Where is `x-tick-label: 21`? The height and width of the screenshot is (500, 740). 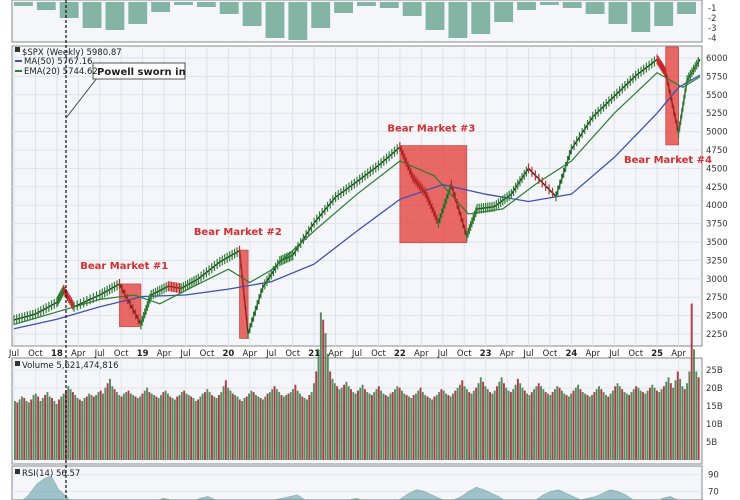
x-tick-label: 21 is located at coordinates (314, 354).